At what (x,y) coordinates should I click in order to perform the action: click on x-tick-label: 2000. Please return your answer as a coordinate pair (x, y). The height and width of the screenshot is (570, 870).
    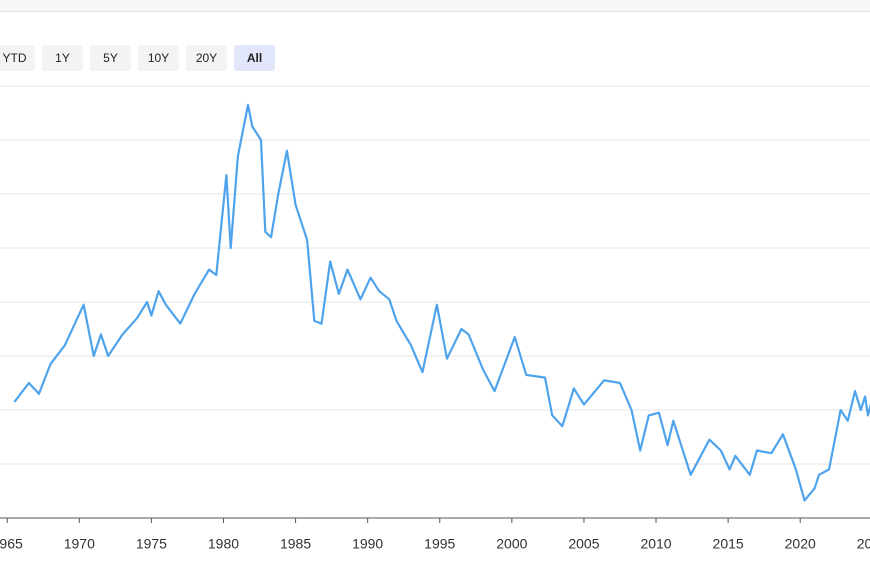
    Looking at the image, I should click on (511, 544).